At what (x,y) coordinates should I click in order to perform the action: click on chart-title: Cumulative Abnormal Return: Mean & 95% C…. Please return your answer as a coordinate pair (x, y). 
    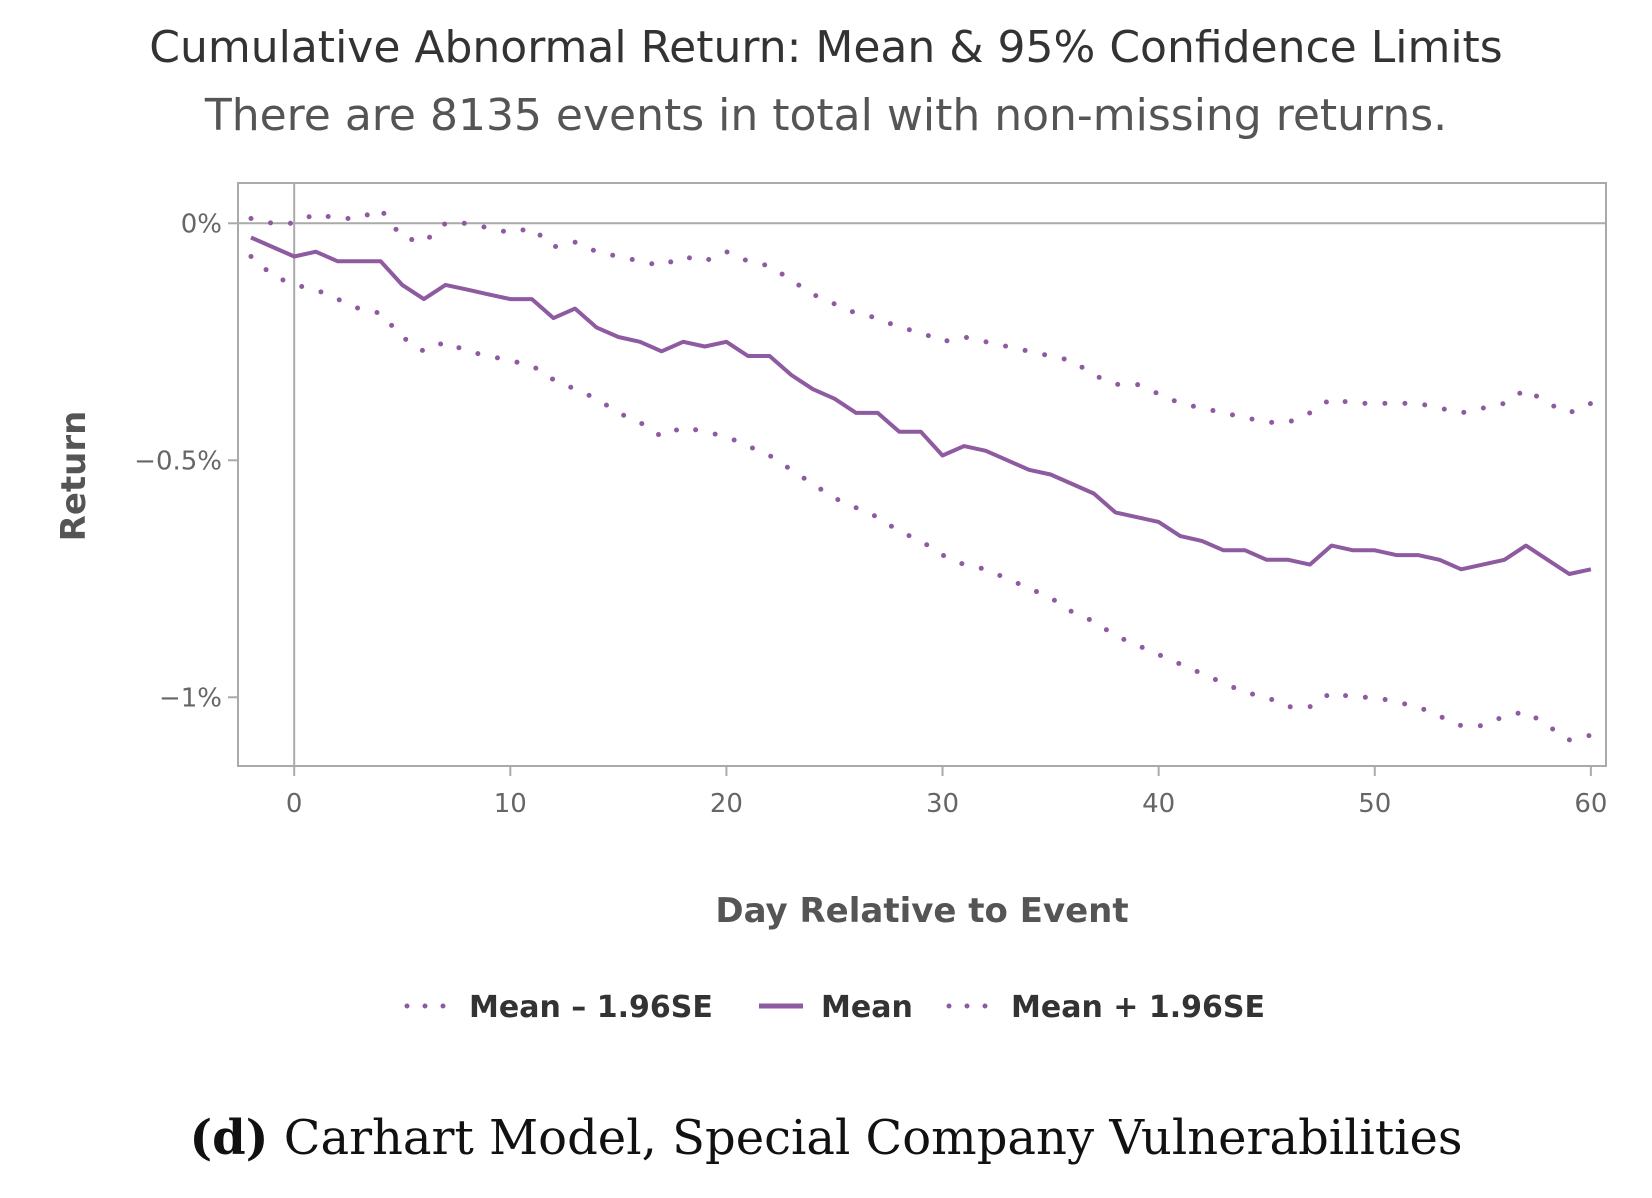
    Looking at the image, I should click on (826, 47).